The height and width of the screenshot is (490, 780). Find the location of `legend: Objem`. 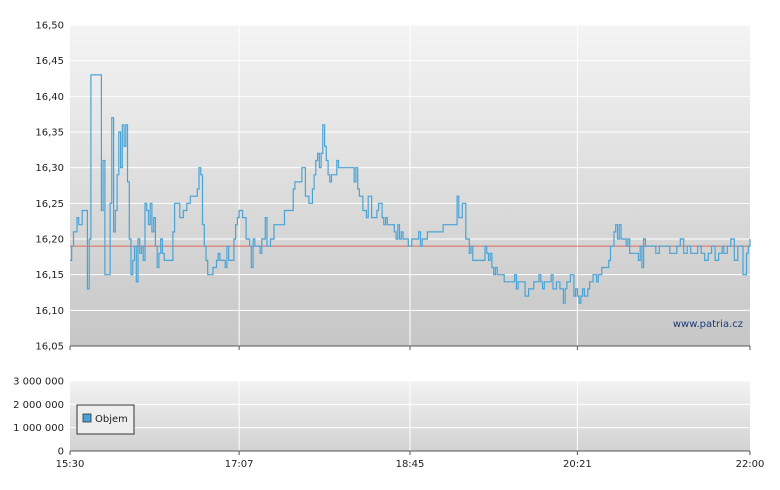

legend: Objem is located at coordinates (105, 419).